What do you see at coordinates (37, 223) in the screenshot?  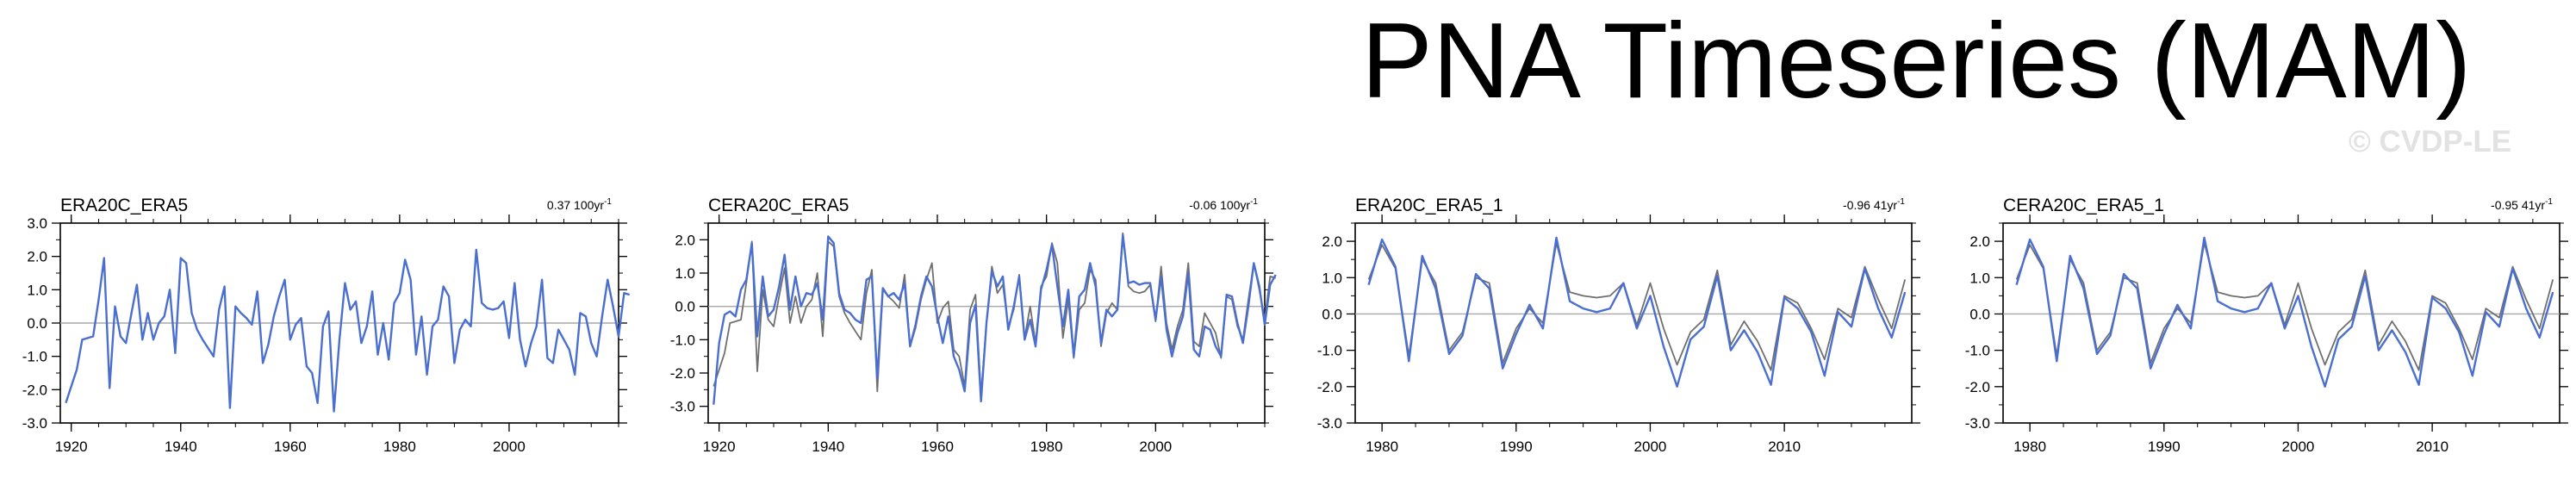 I see `y-tick-label: 3.0` at bounding box center [37, 223].